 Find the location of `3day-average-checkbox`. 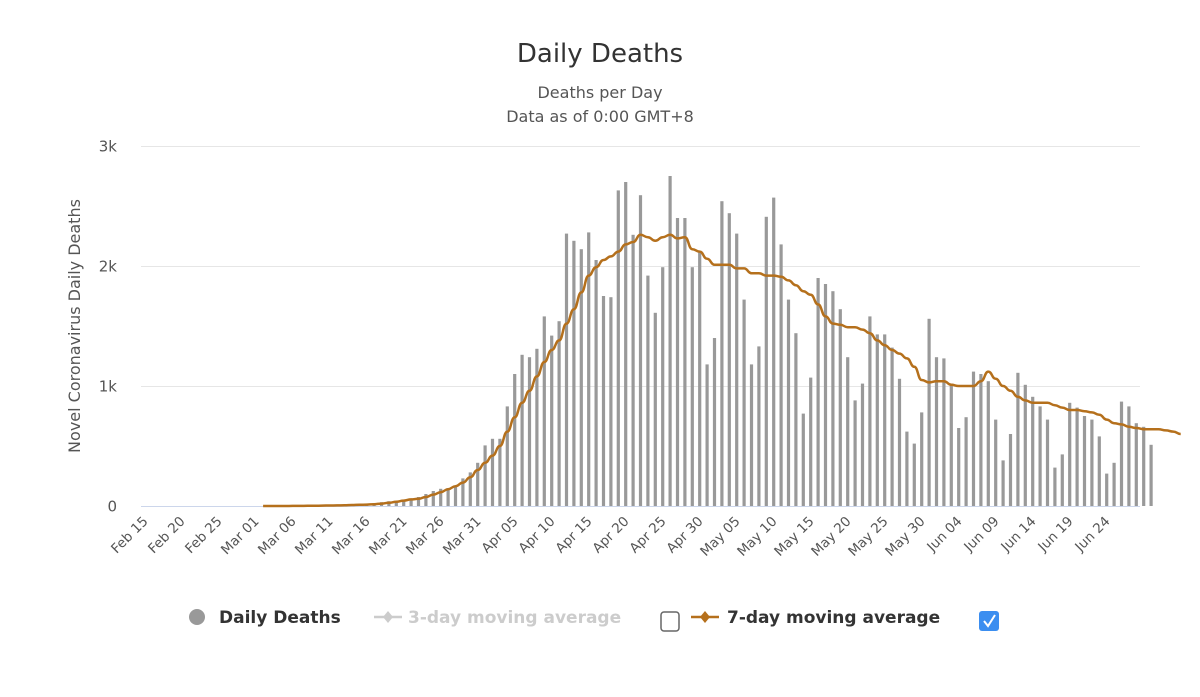

3day-average-checkbox is located at coordinates (670, 621).